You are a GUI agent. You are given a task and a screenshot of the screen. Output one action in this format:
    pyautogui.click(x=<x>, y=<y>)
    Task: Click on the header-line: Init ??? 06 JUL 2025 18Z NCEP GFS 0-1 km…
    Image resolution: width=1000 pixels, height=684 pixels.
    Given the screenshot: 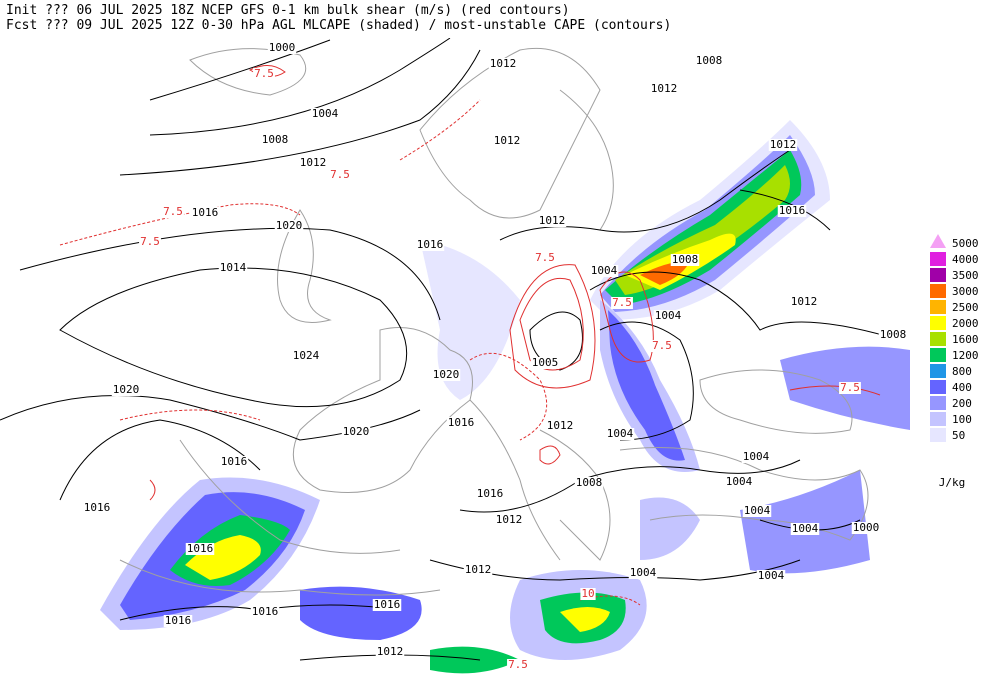 What is the action you would take?
    pyautogui.click(x=288, y=10)
    